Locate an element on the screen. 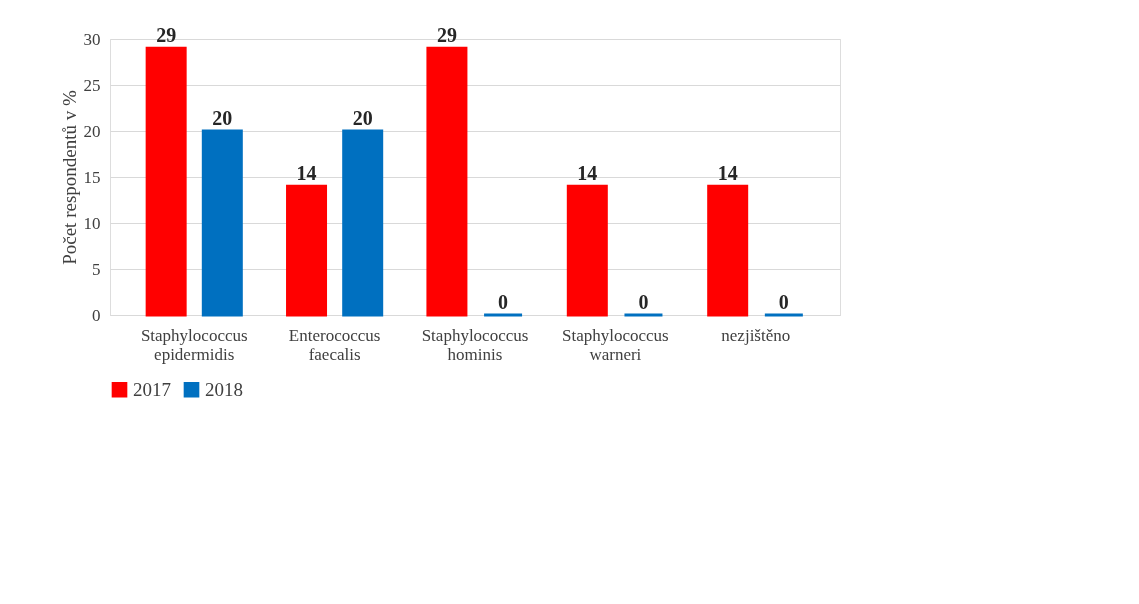 The height and width of the screenshot is (604, 1139). y-tick-label: 0 is located at coordinates (96, 315).